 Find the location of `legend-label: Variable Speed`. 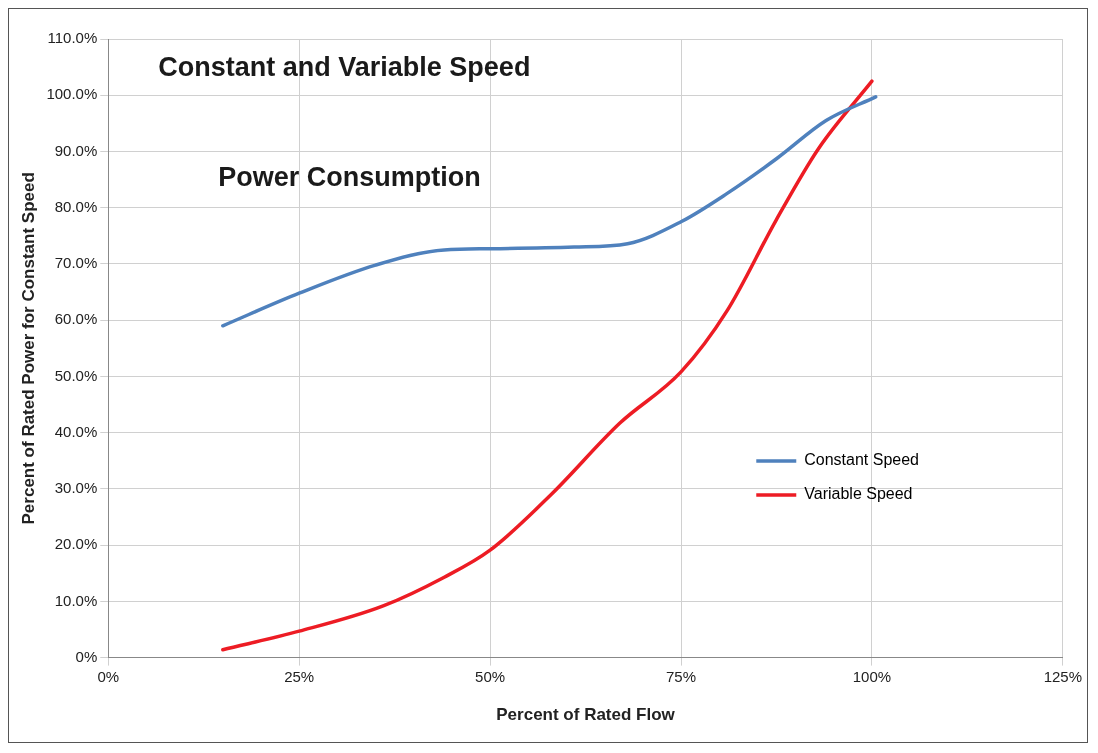

legend-label: Variable Speed is located at coordinates (858, 494).